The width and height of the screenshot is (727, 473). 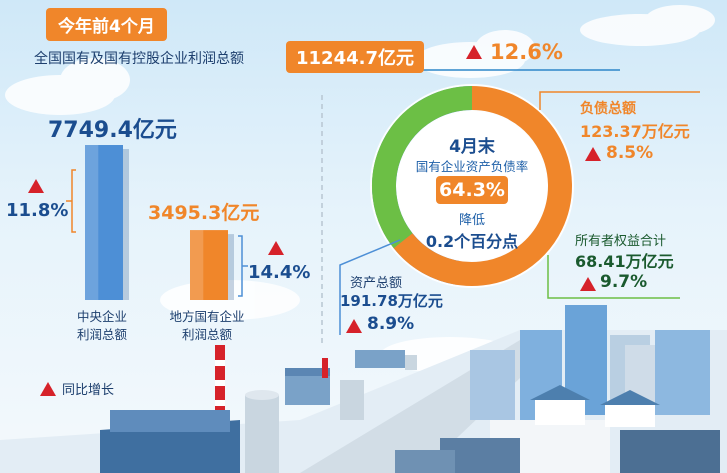 I want to click on equity-name: 所有者权益合计, so click(x=621, y=241).